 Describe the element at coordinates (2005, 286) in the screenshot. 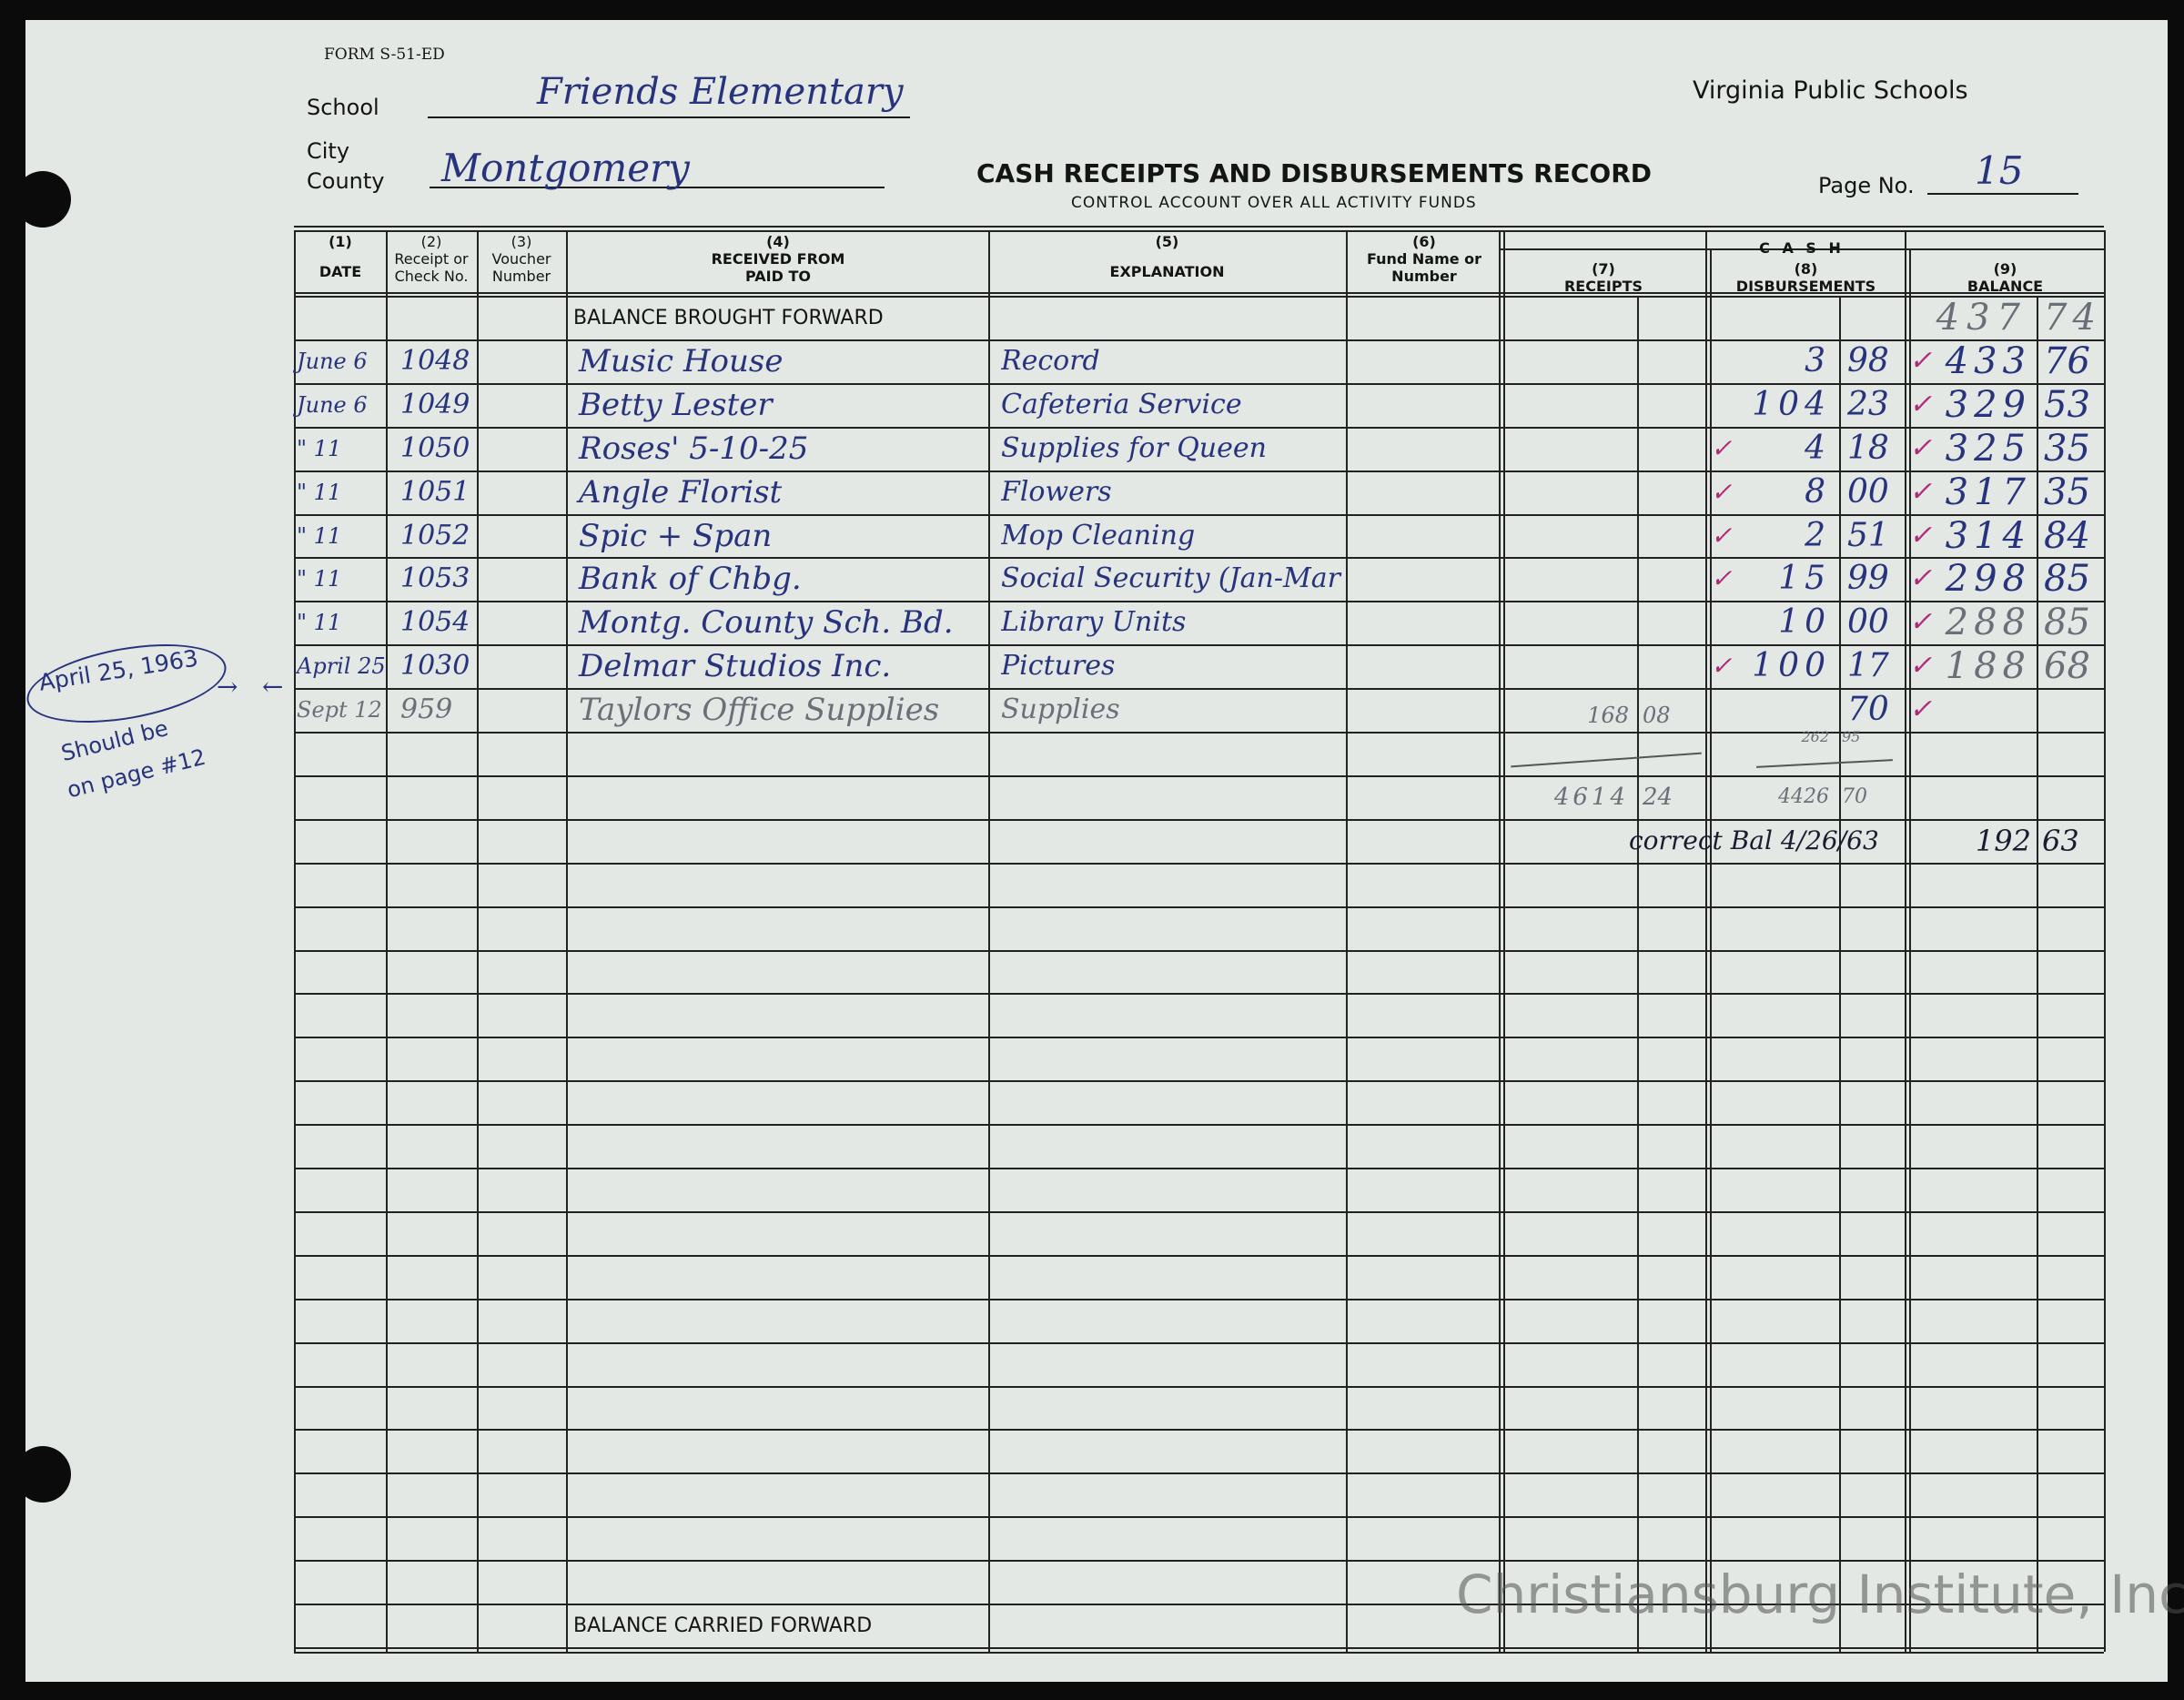

I see `col-label: BALANCE` at that location.